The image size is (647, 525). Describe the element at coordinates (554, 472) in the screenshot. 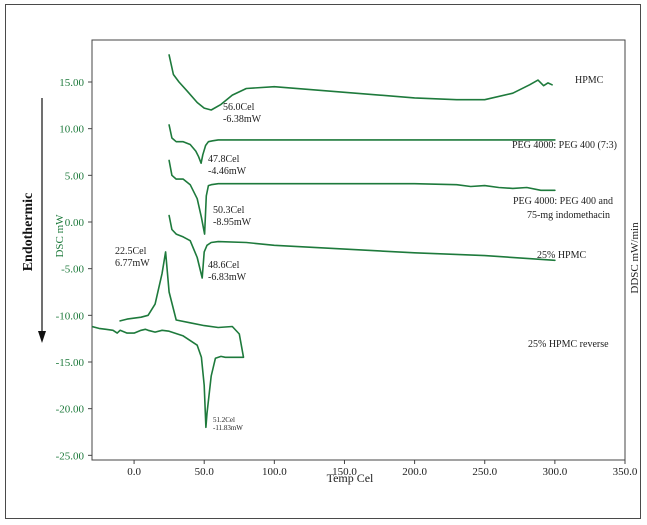

I see `x-tick-label: 300.0` at that location.